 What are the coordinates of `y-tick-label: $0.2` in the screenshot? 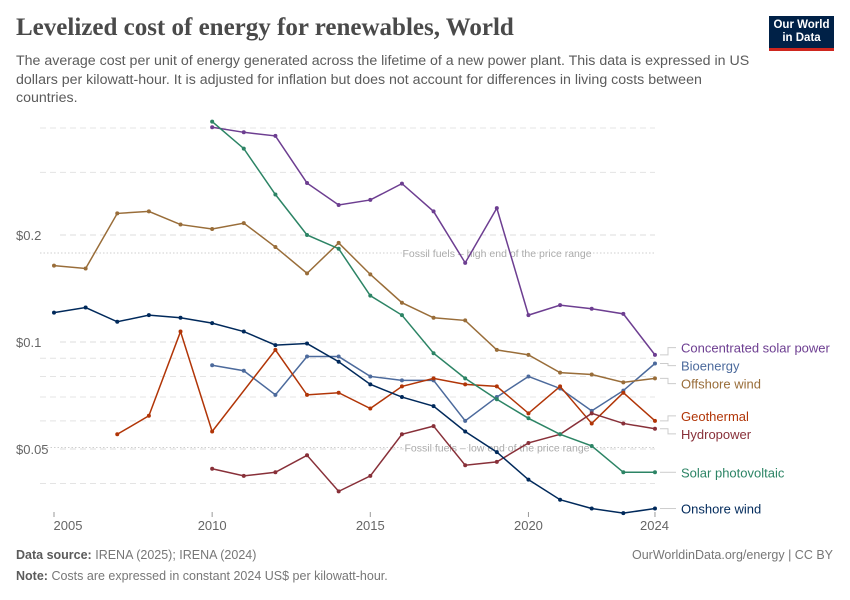 It's located at (28, 235).